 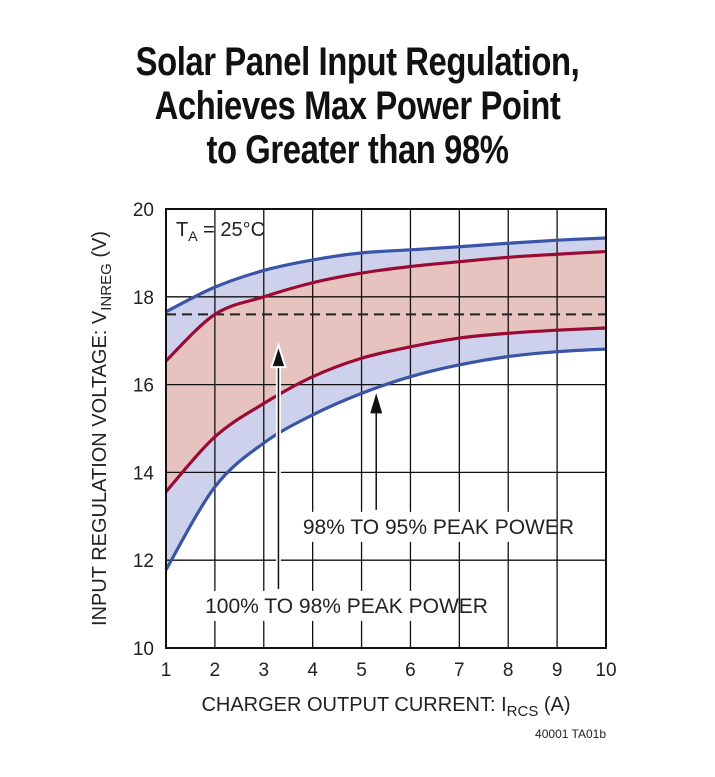 I want to click on x-tick-label: 8, so click(x=508, y=670).